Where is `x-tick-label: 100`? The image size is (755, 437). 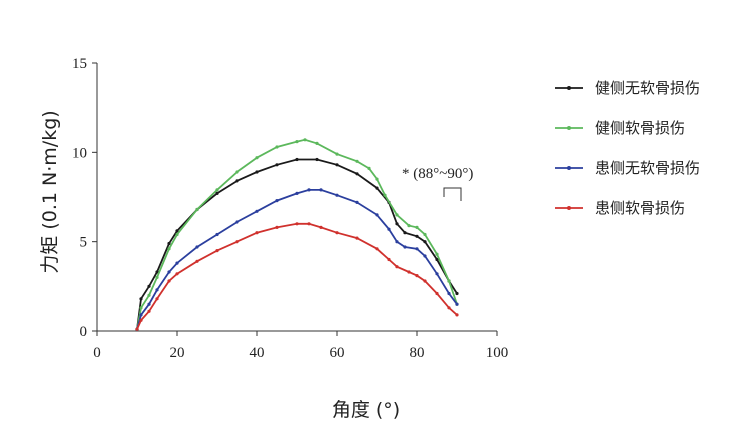 x-tick-label: 100 is located at coordinates (497, 353).